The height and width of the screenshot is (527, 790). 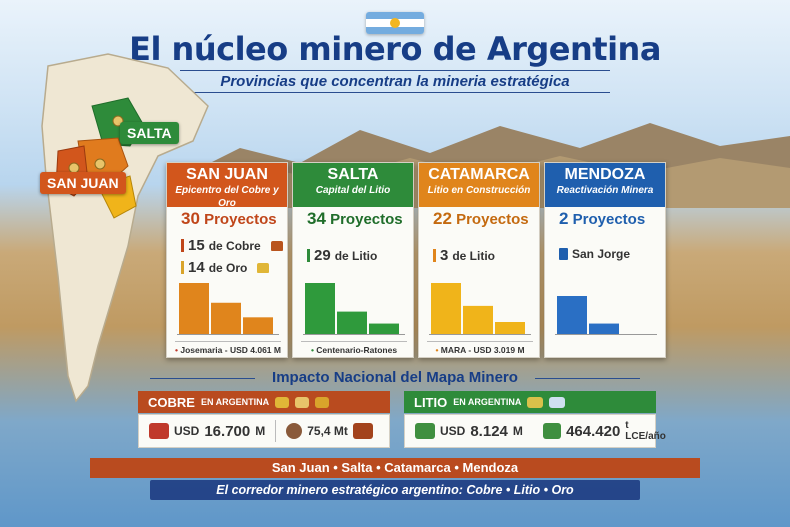 What do you see at coordinates (282, 402) in the screenshot?
I see `gold-bars-icon` at bounding box center [282, 402].